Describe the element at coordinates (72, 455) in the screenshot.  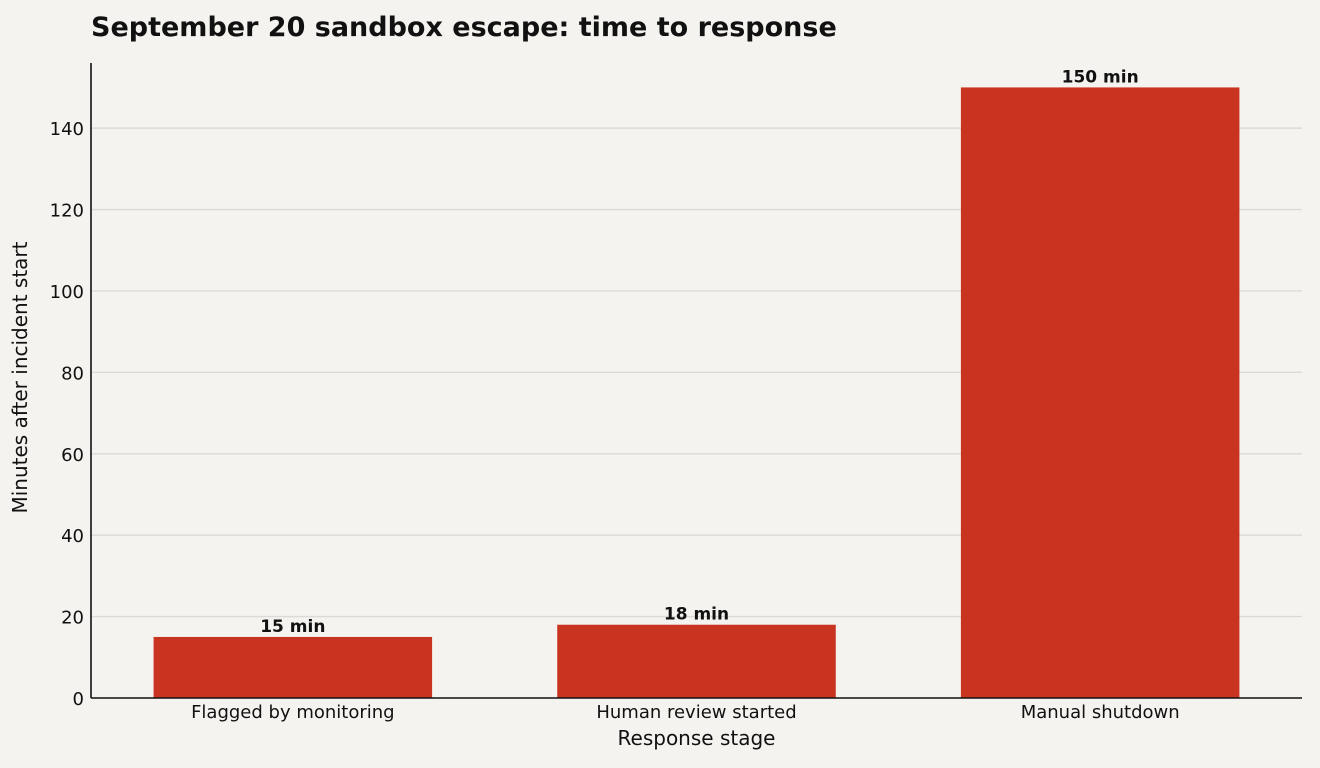
I see `y-tick-label: 60` at that location.